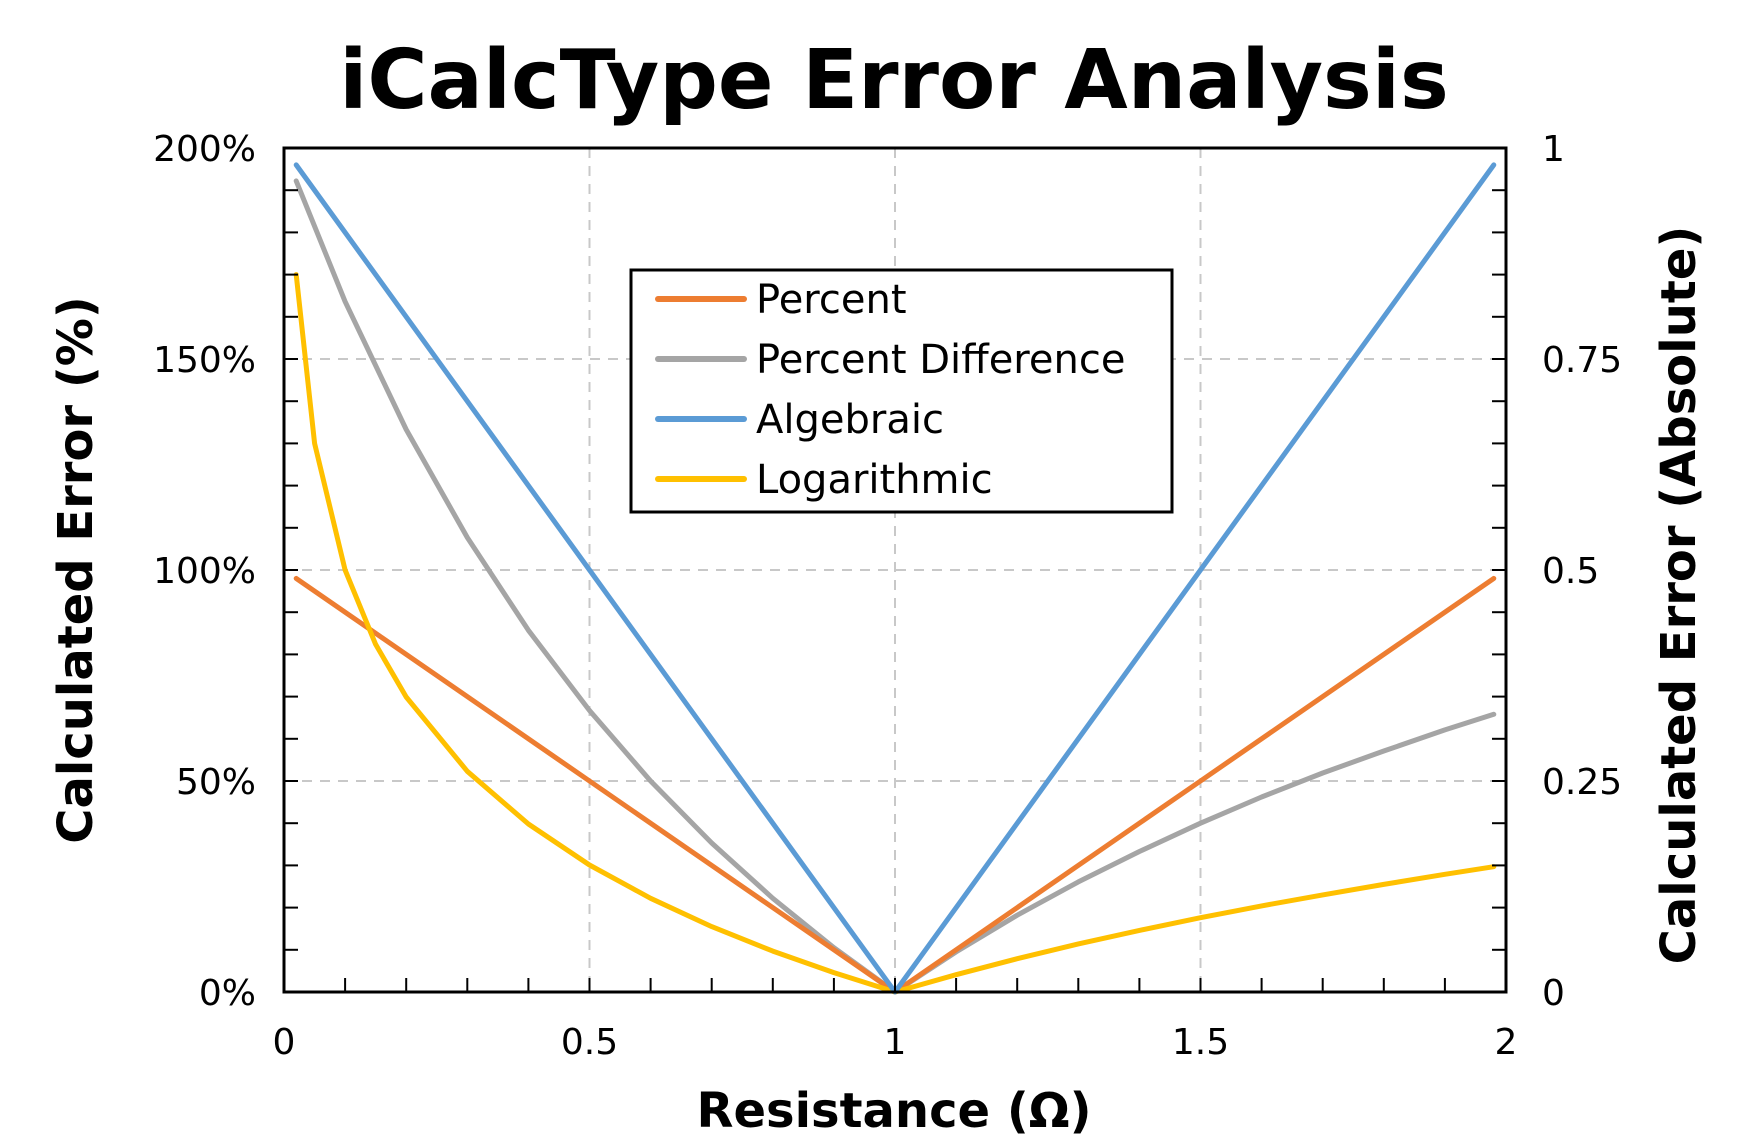 The width and height of the screenshot is (1749, 1147). I want to click on x-tick-label: 1.5, so click(1200, 1042).